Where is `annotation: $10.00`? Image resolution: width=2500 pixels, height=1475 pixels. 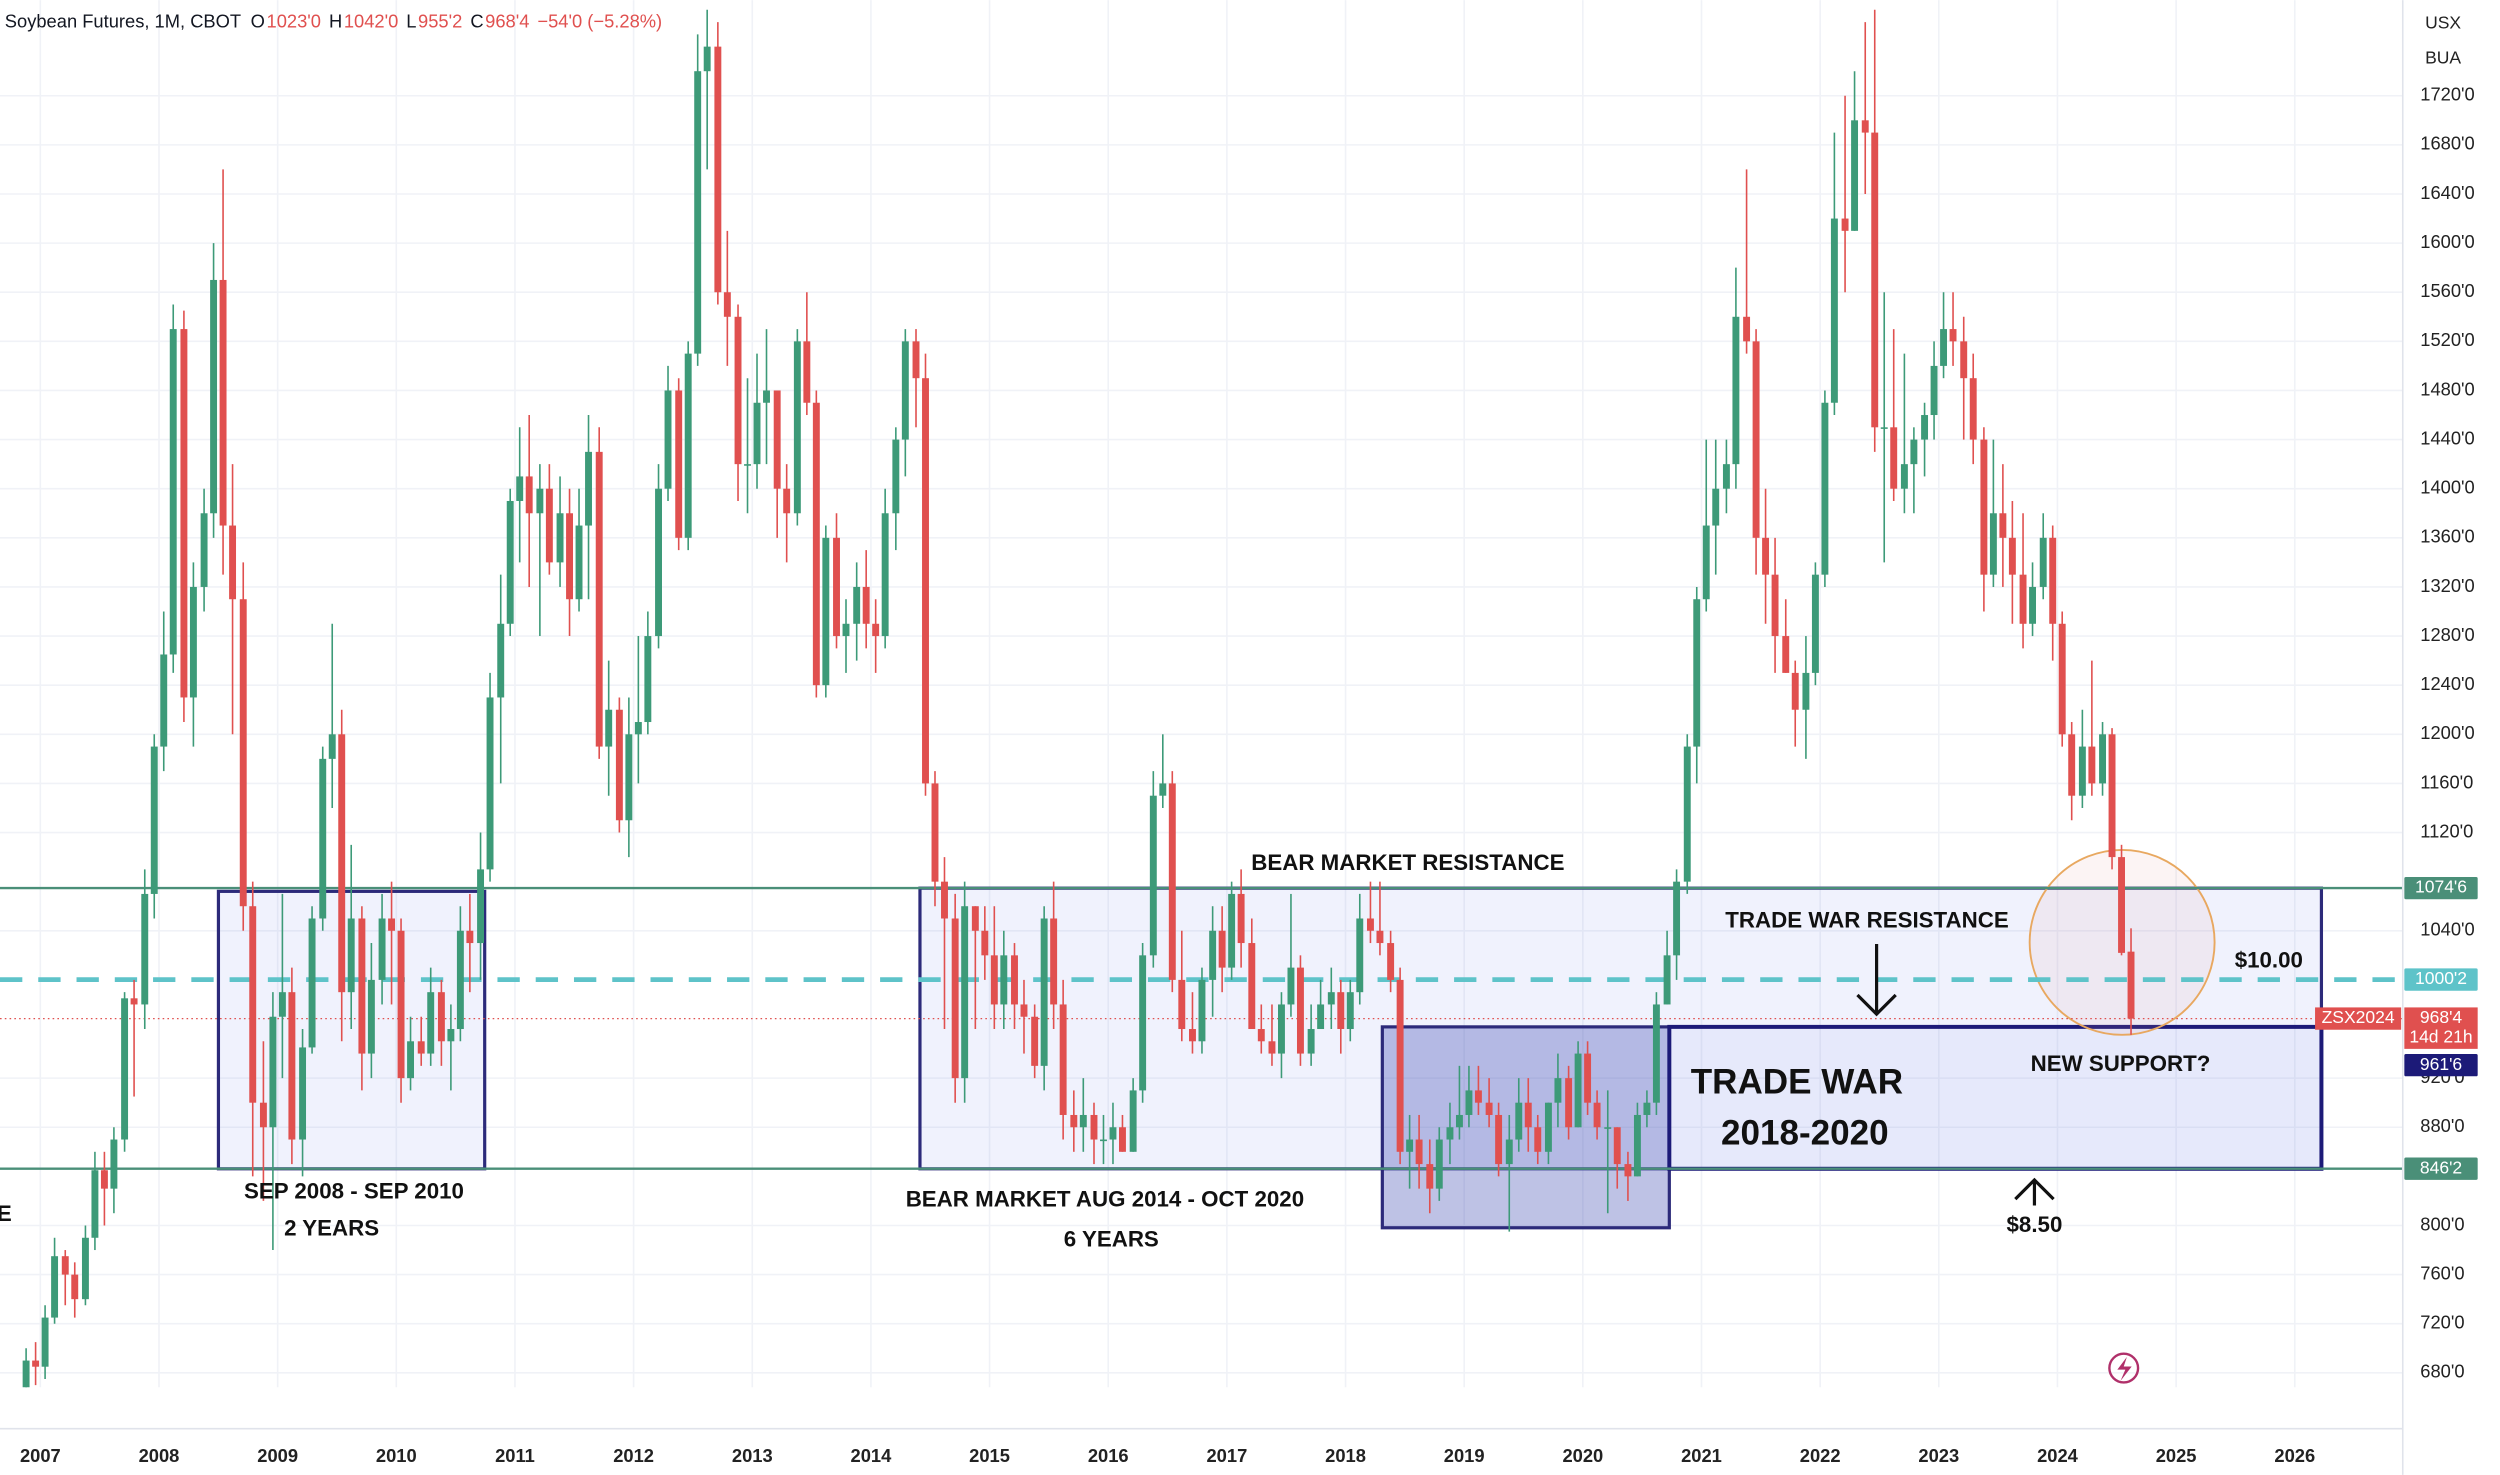
annotation: $10.00 is located at coordinates (2269, 959).